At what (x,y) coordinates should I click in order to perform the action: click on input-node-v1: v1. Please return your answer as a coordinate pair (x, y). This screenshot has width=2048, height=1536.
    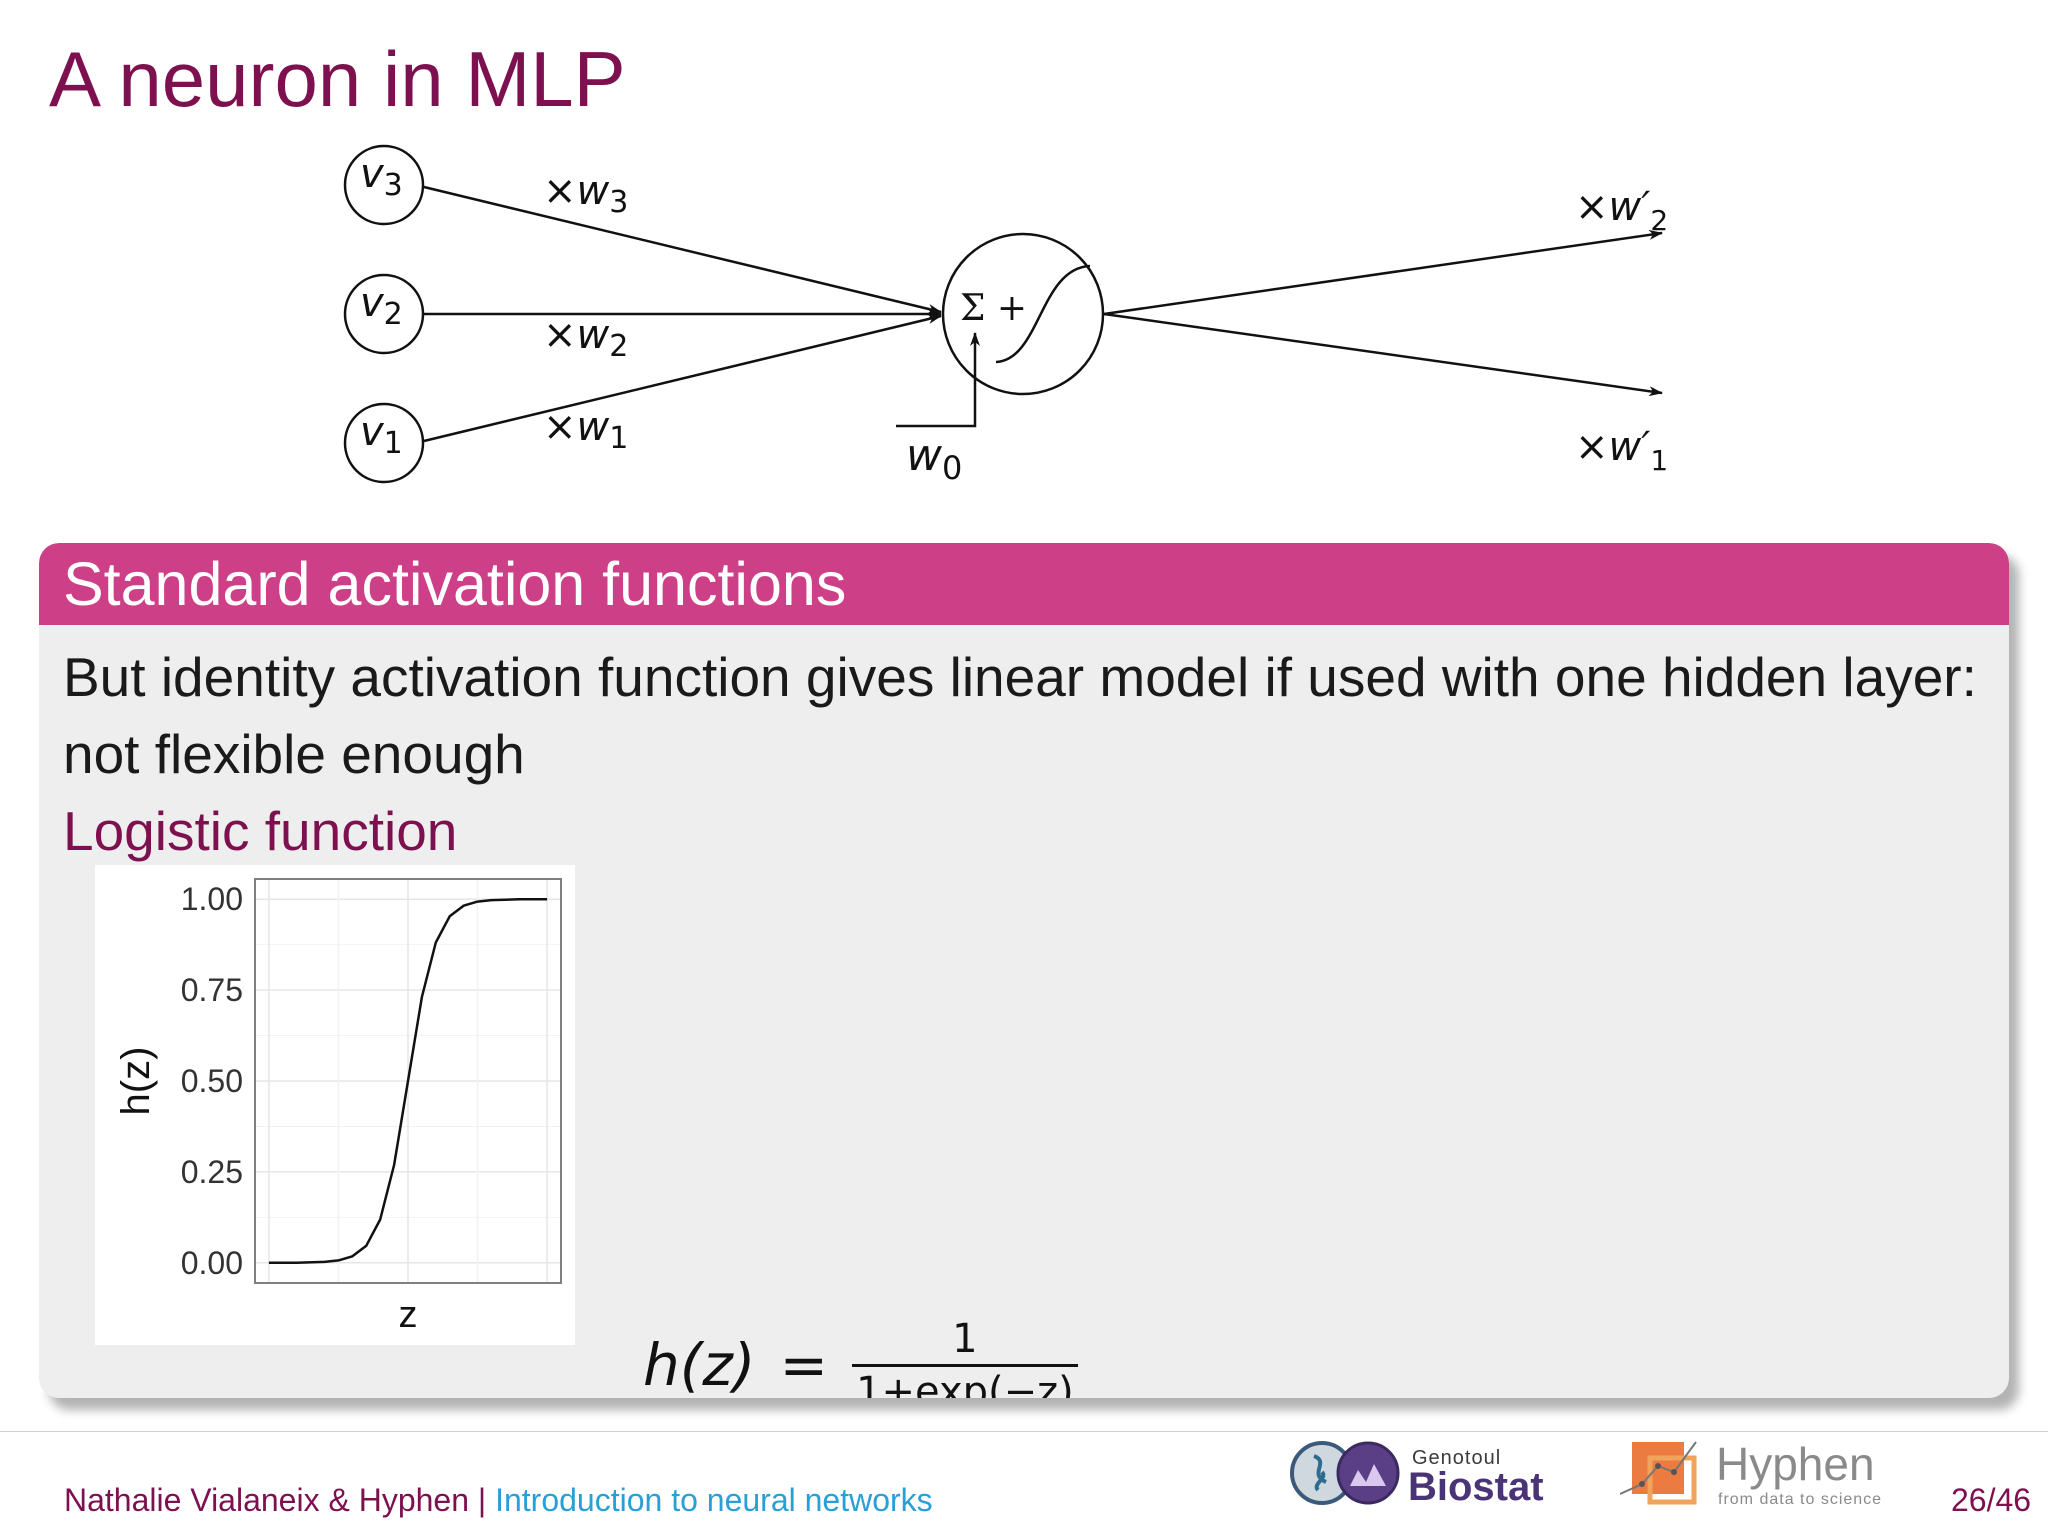
    Looking at the image, I should click on (384, 443).